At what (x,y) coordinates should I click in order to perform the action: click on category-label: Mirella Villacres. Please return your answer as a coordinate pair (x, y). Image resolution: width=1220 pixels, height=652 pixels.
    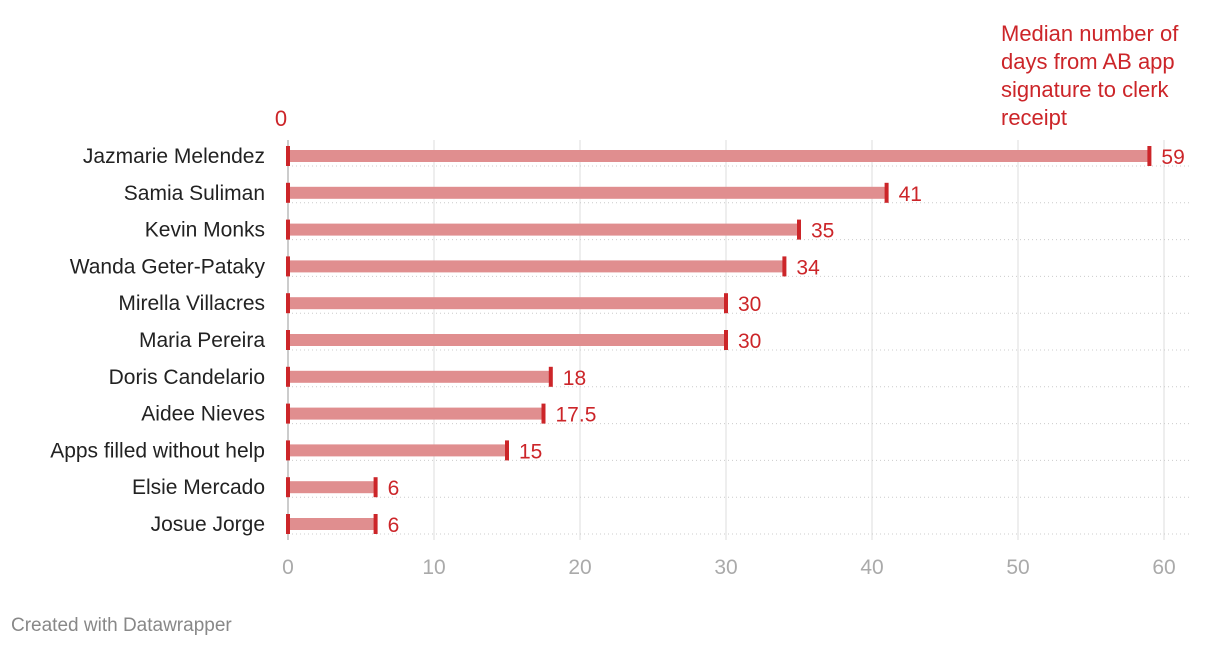
    Looking at the image, I should click on (191, 303).